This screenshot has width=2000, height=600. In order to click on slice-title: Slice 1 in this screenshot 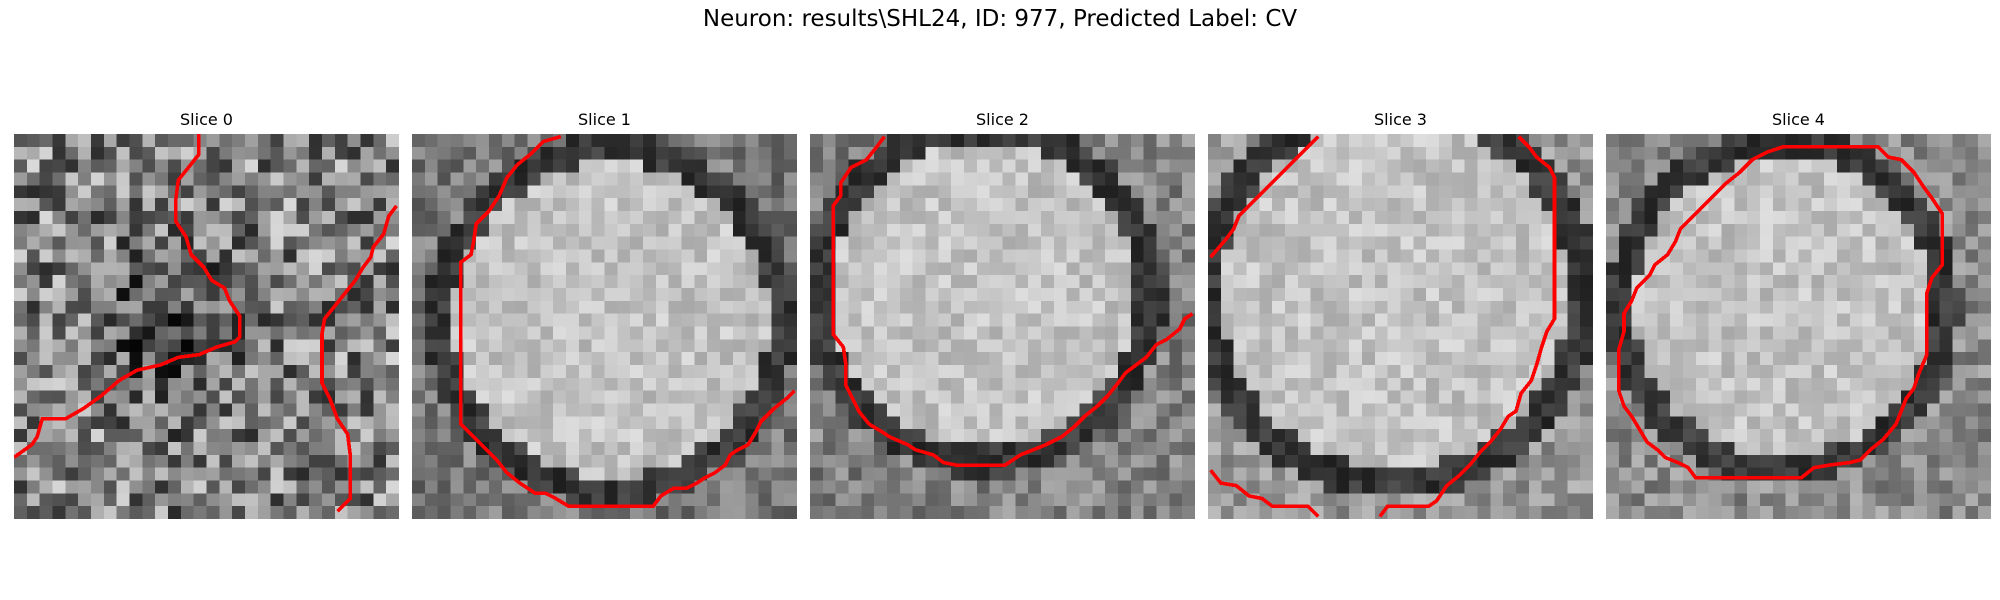, I will do `click(604, 119)`.